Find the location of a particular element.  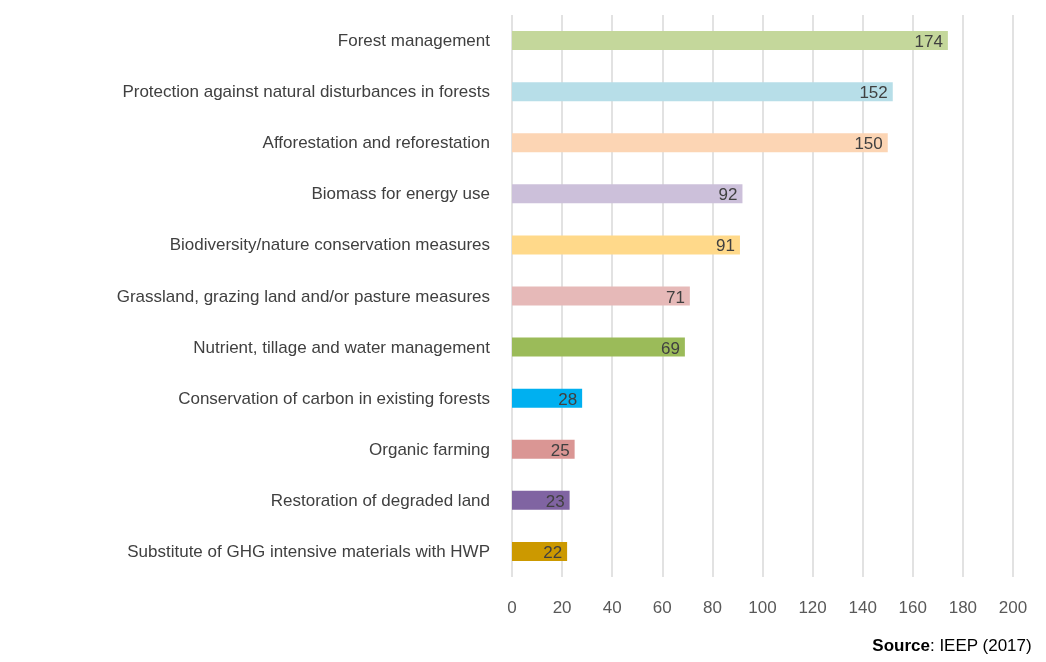

data-label: 152 is located at coordinates (873, 93).